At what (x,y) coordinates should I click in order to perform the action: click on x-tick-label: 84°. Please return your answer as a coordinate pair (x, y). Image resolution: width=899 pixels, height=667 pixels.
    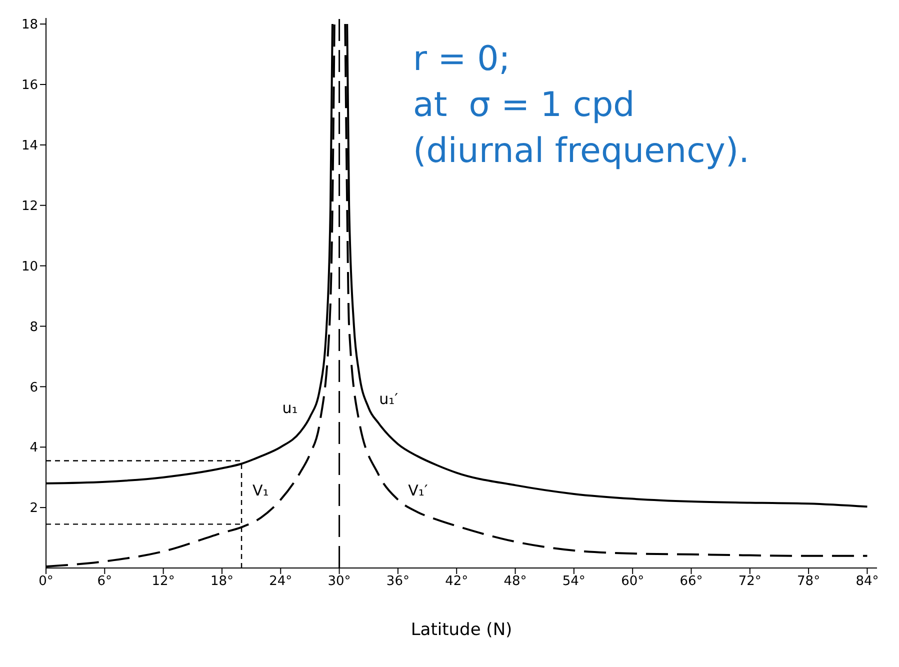
    Looking at the image, I should click on (867, 582).